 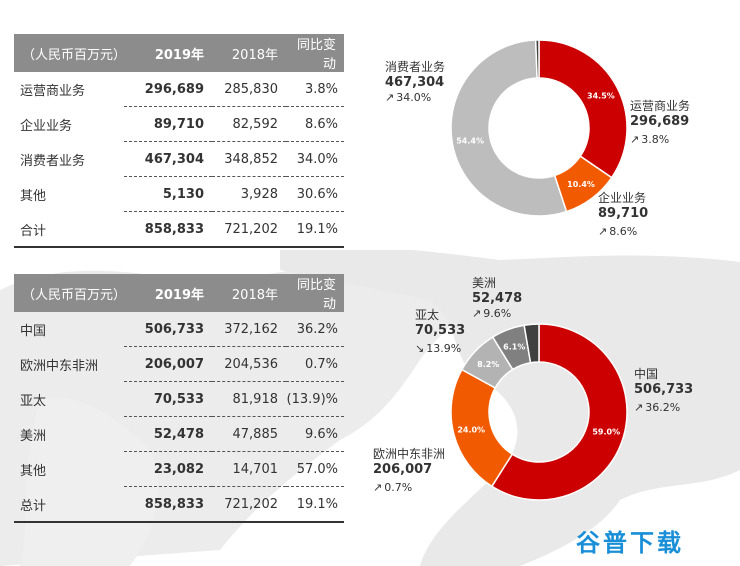 What do you see at coordinates (315, 159) in the screenshot?
I see `value-yoy: 34.0%` at bounding box center [315, 159].